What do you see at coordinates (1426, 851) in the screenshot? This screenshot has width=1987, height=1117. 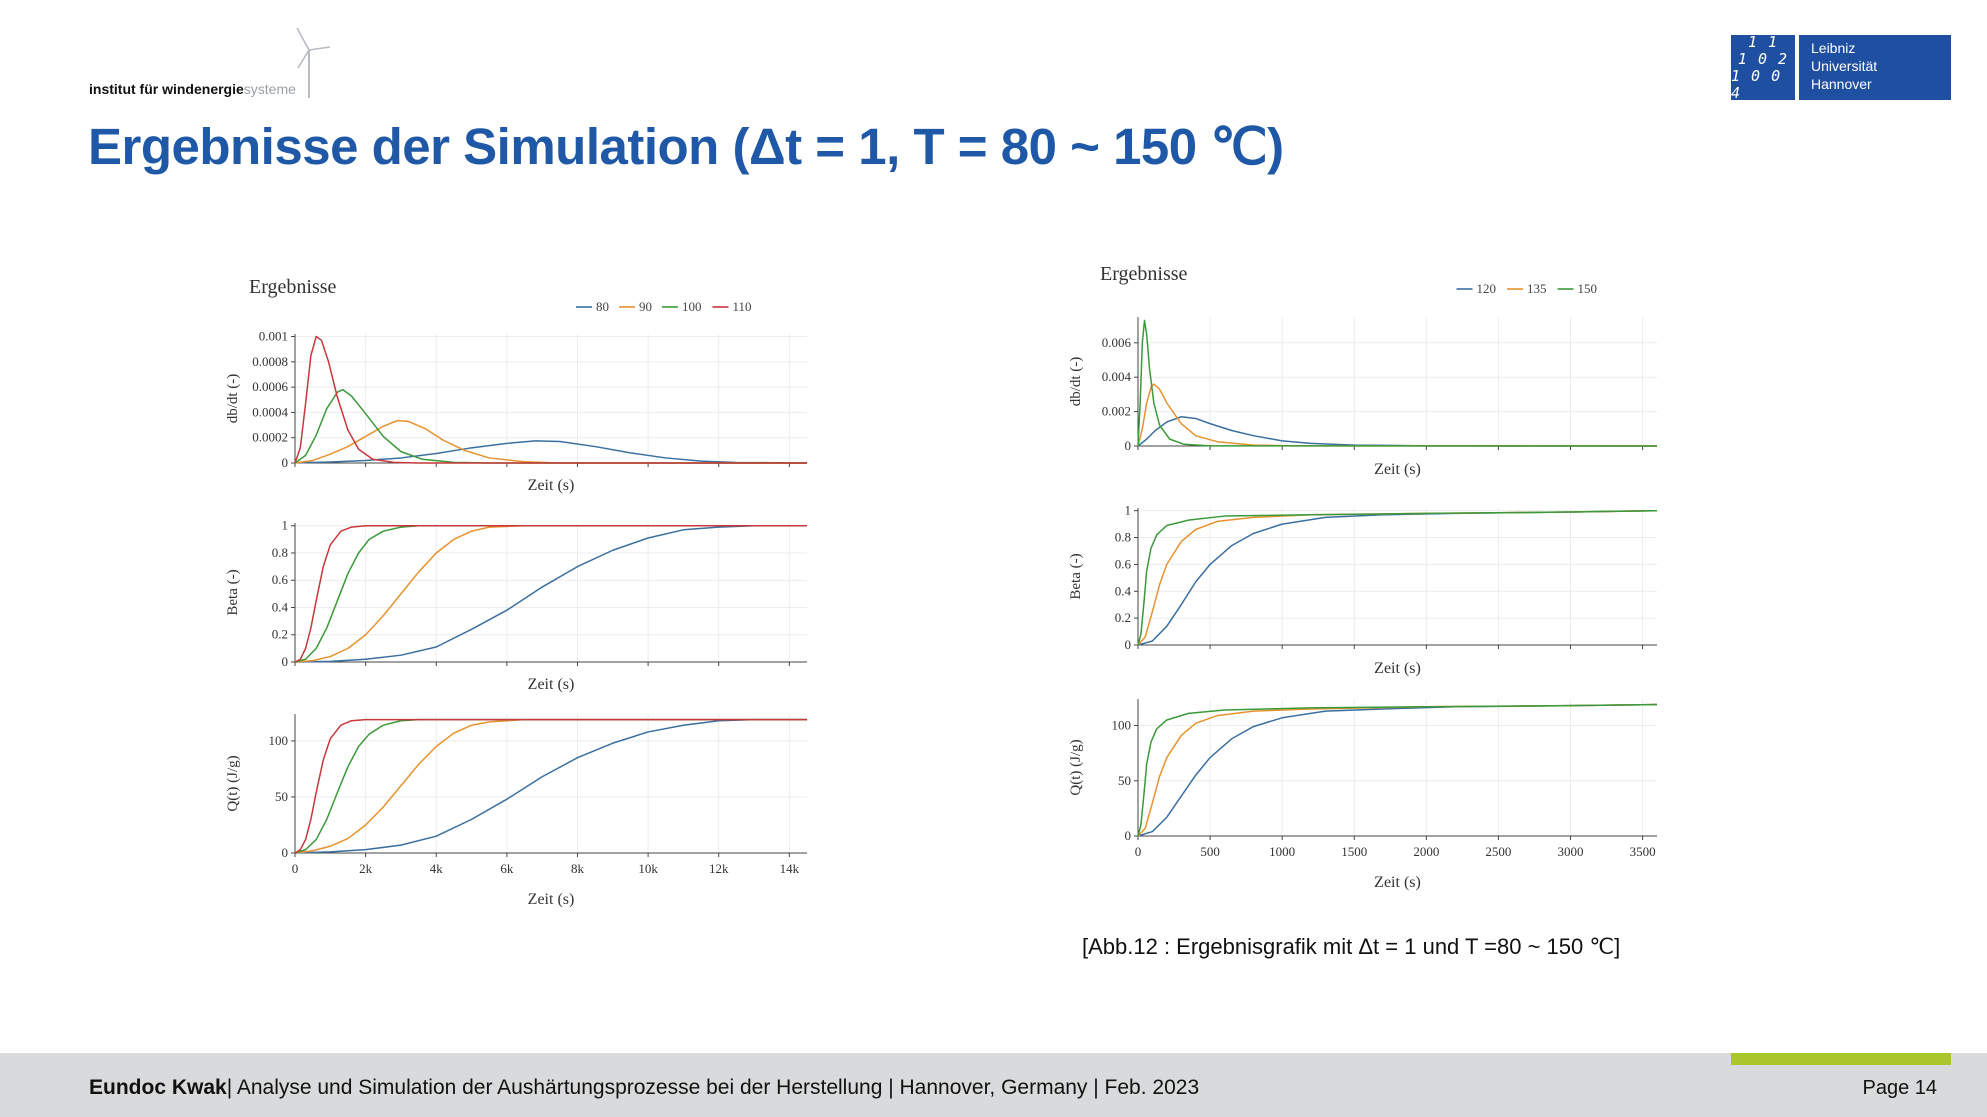 I see `x-tick-label: 2000` at bounding box center [1426, 851].